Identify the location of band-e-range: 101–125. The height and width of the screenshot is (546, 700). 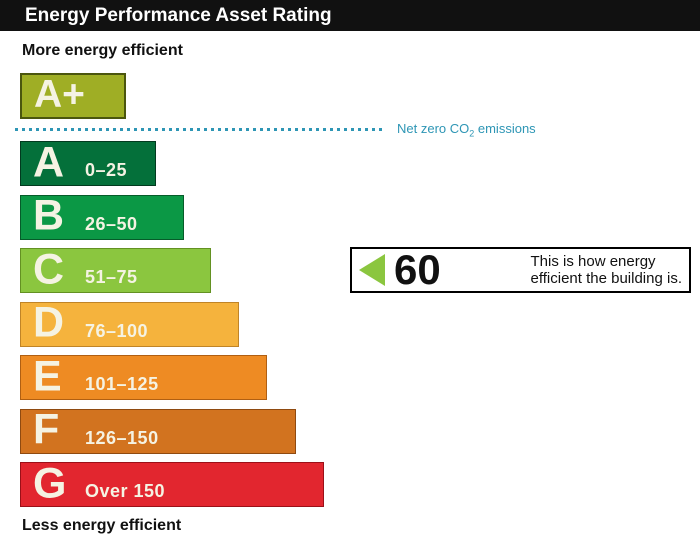
(122, 384).